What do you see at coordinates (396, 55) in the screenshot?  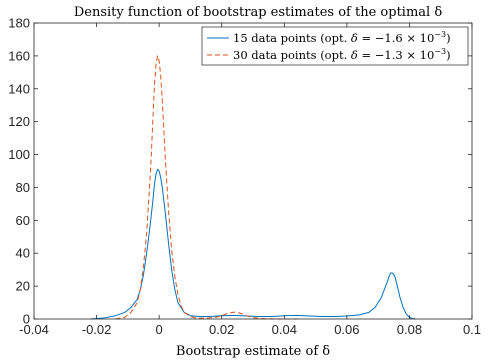 I see `legend-mid-30: = −1.3 × 10` at bounding box center [396, 55].